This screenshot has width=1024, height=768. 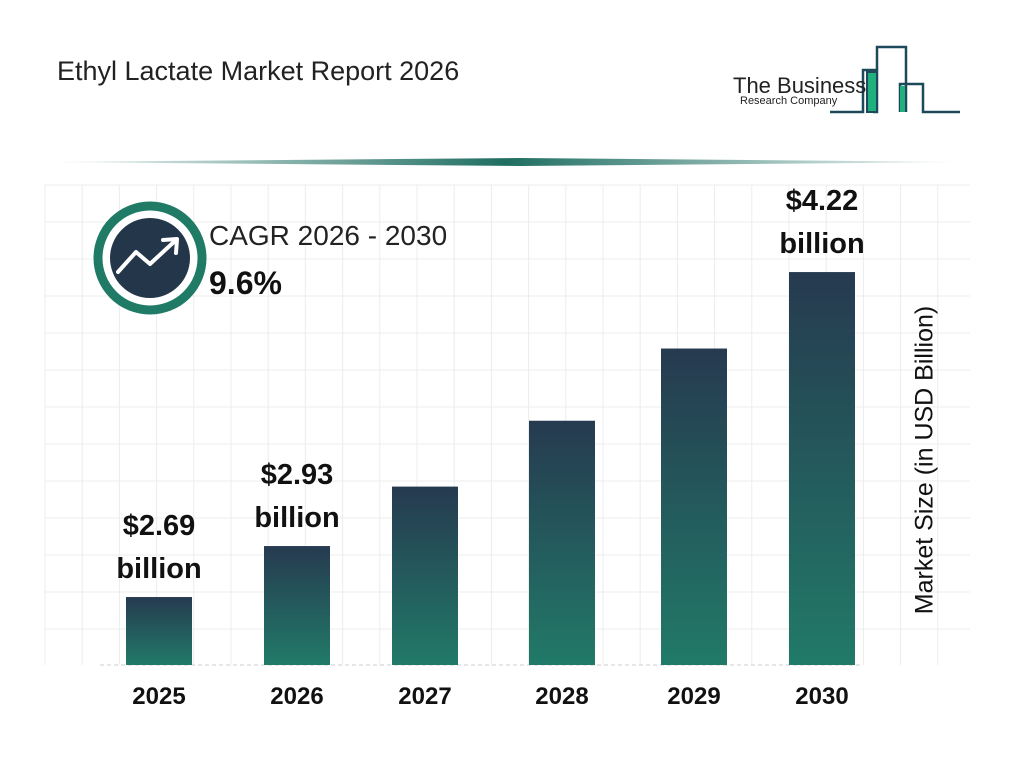 What do you see at coordinates (297, 696) in the screenshot?
I see `x-tick-label: 2026` at bounding box center [297, 696].